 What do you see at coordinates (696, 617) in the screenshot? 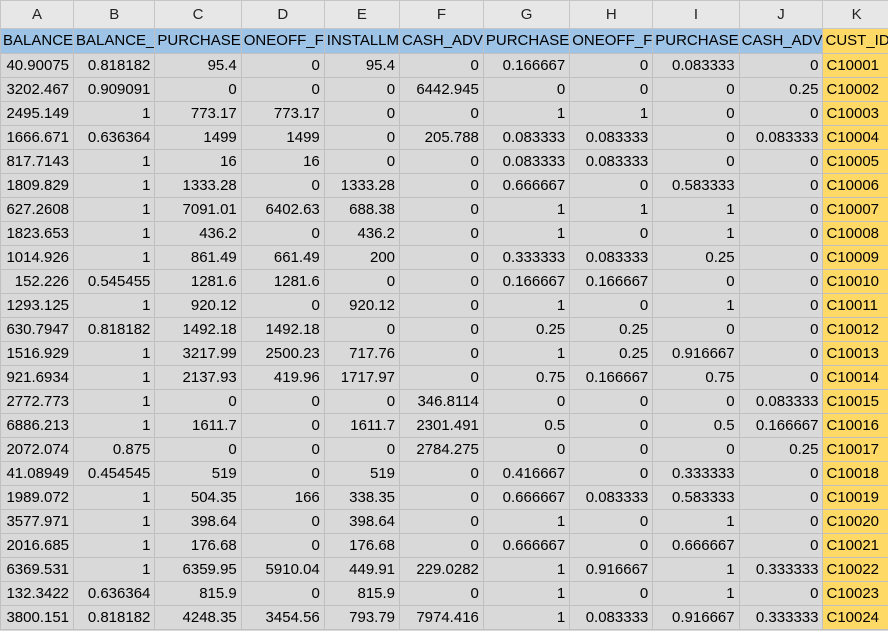
I see `data-cell: 0.916667` at bounding box center [696, 617].